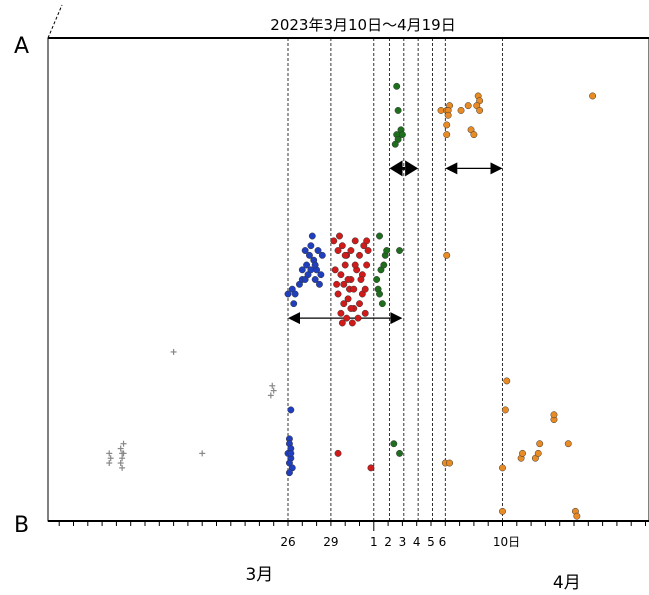 This screenshot has height=595, width=649. Describe the element at coordinates (21, 46) in the screenshot. I see `y-top-label: A` at that location.